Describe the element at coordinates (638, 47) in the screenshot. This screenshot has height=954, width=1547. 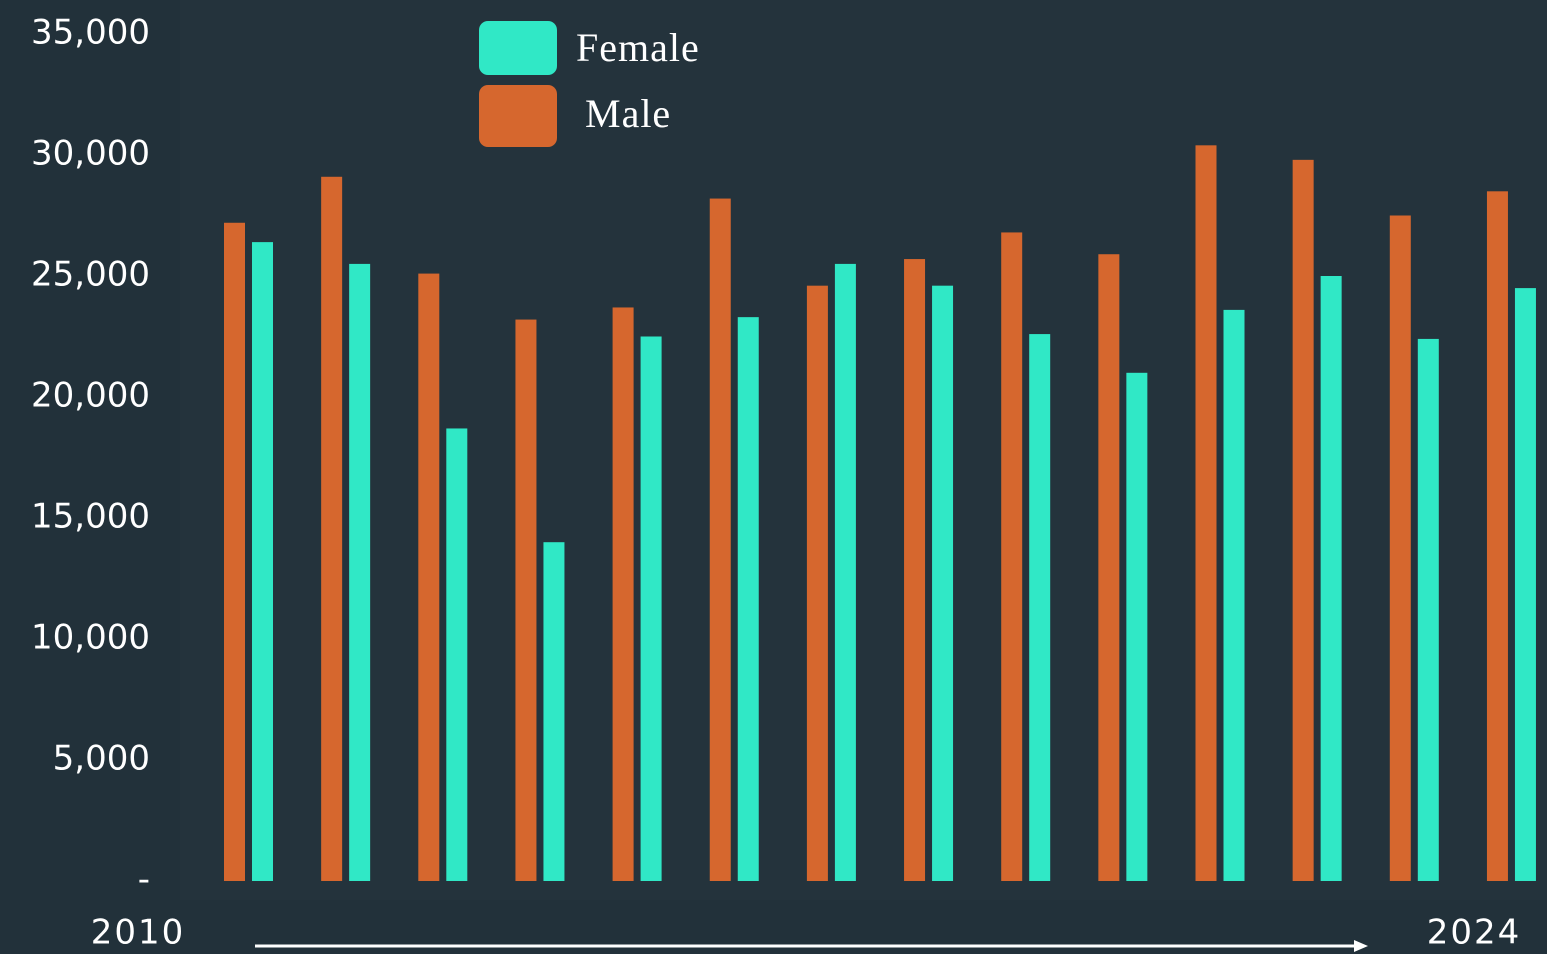
I see `legend-label: Female` at that location.